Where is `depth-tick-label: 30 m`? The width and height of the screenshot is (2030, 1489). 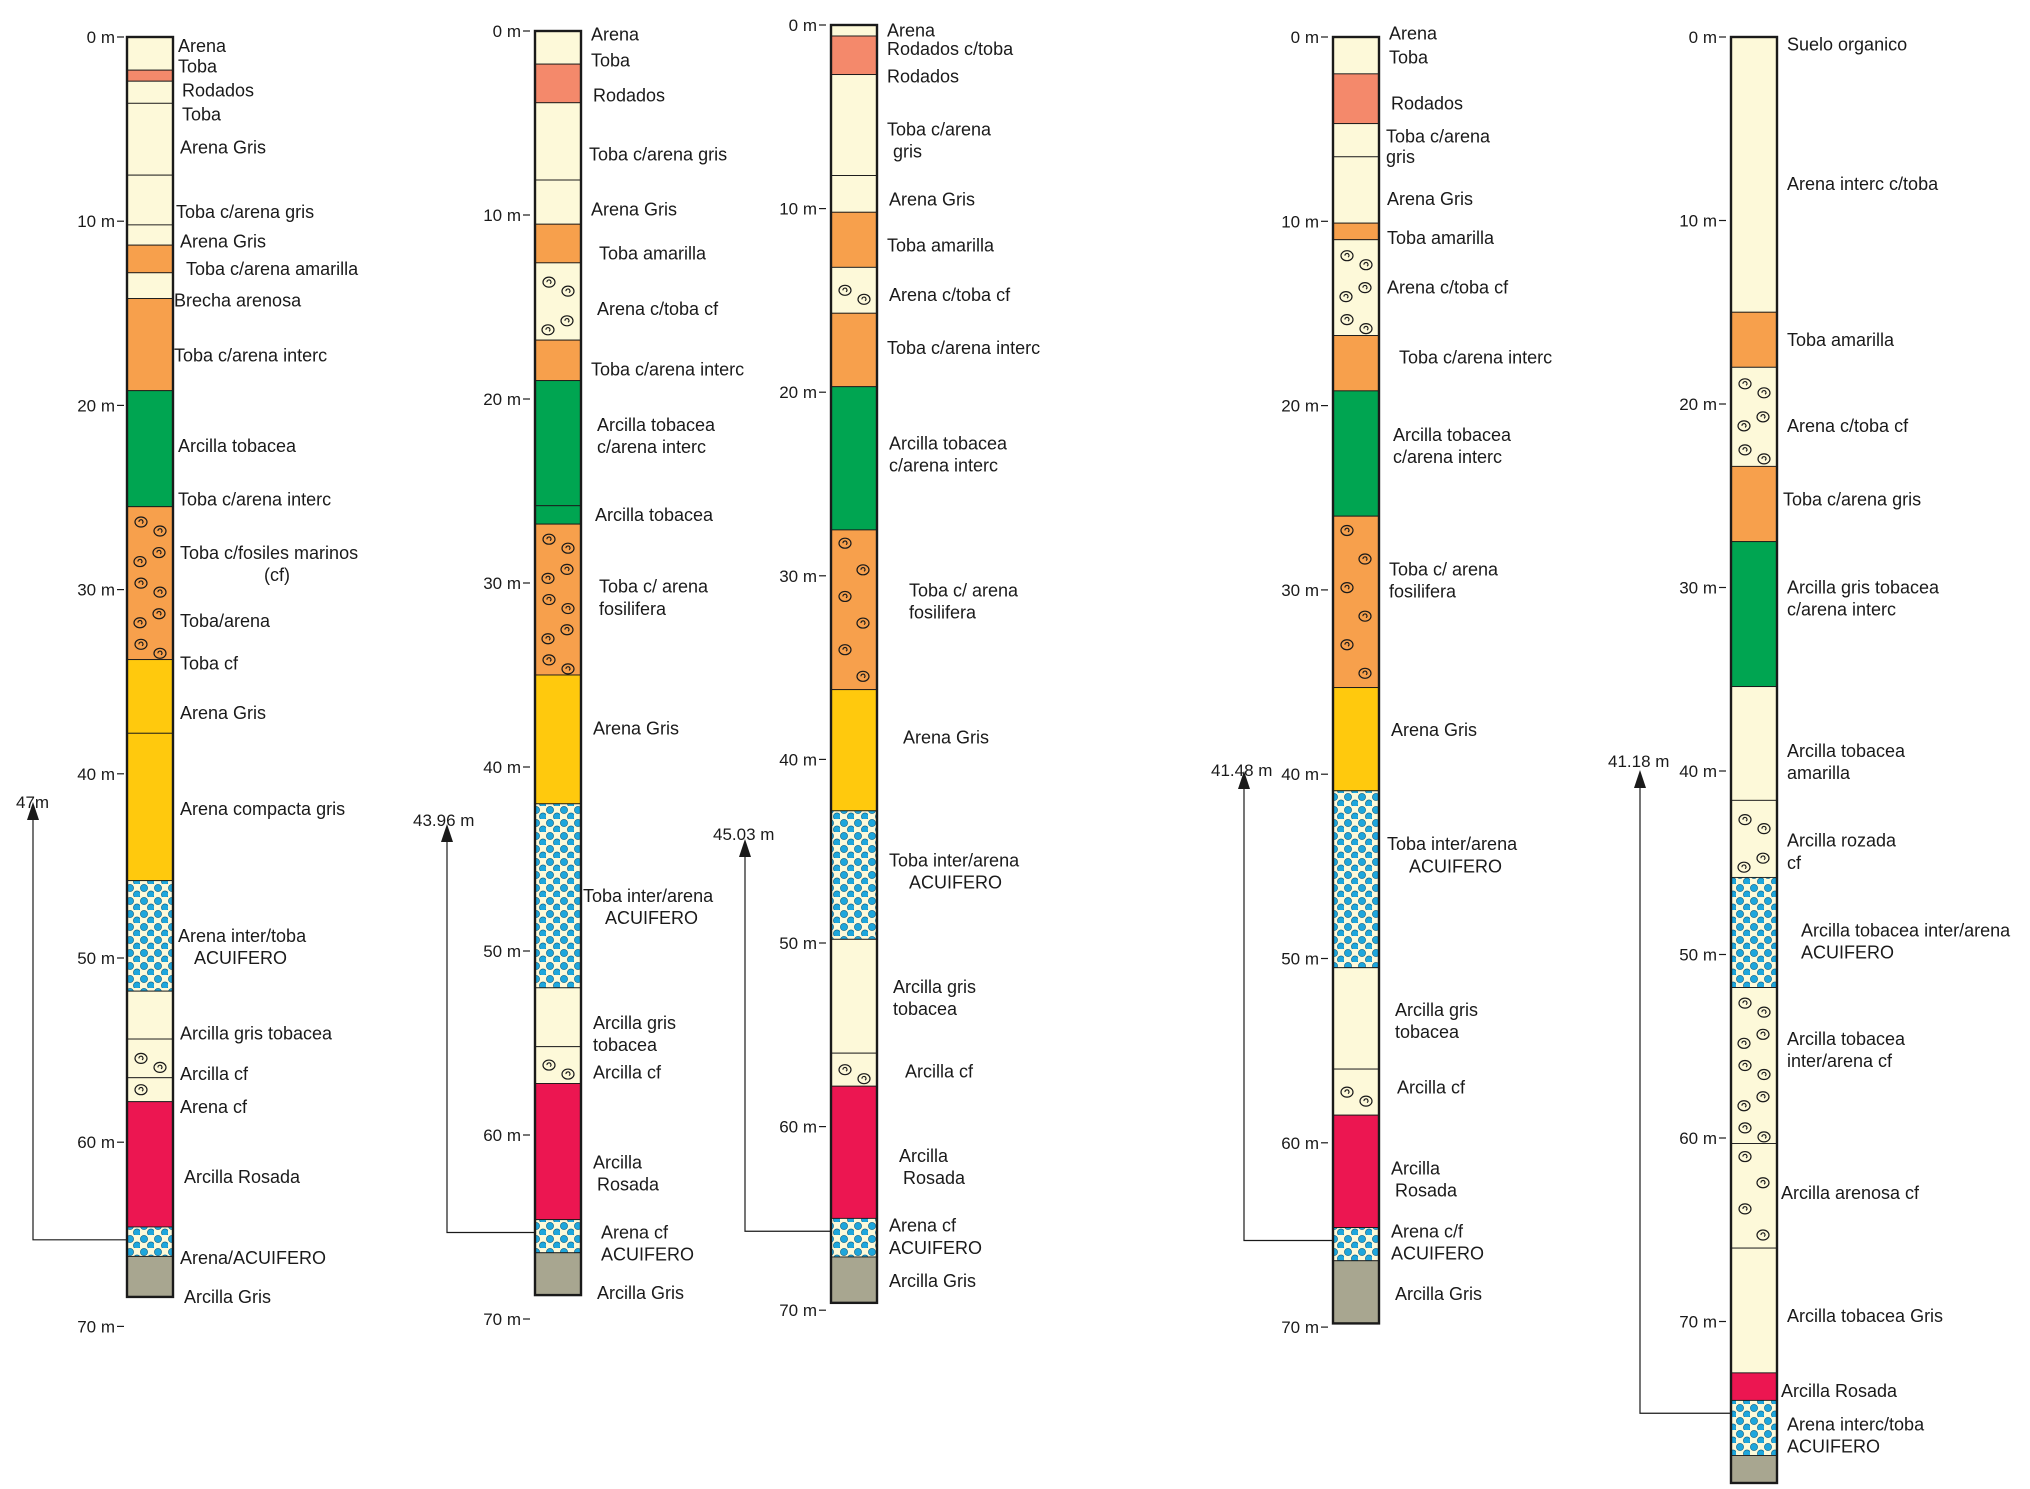 depth-tick-label: 30 m is located at coordinates (1300, 590).